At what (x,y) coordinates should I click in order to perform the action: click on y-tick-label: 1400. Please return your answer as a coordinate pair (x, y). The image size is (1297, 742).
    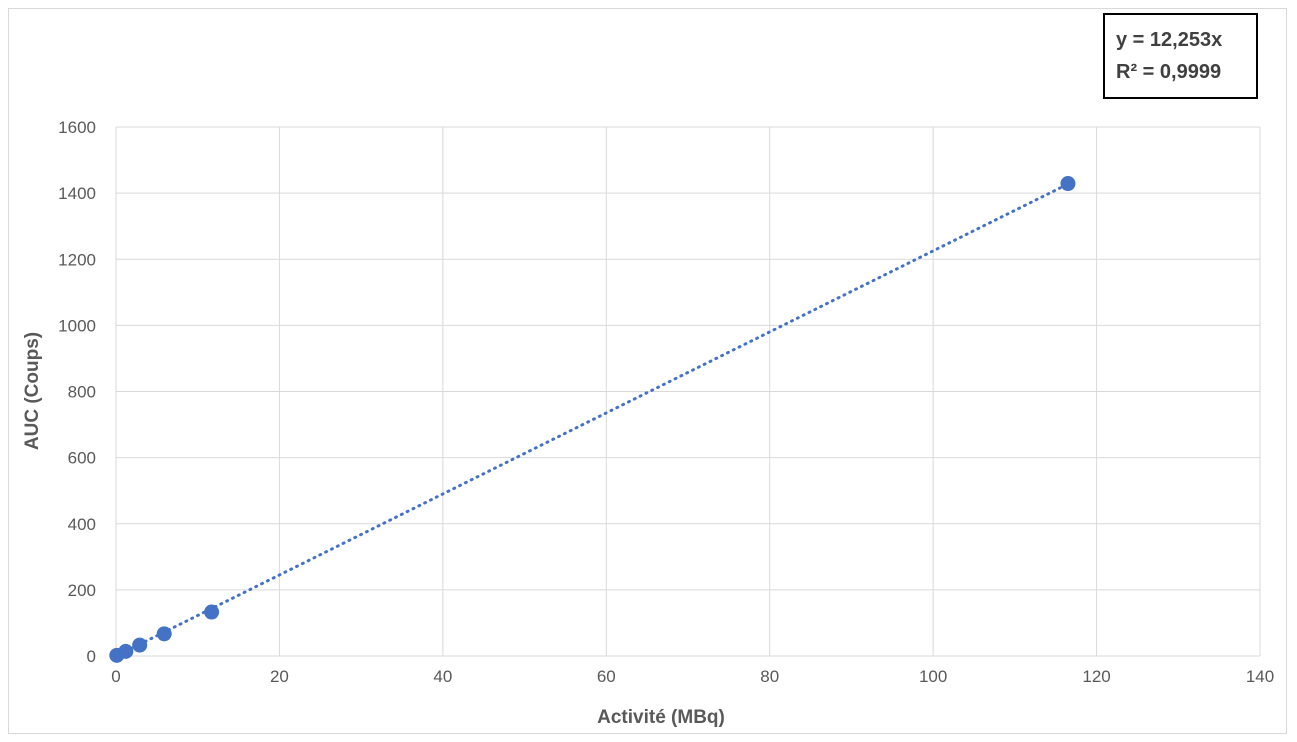
    Looking at the image, I should click on (77, 193).